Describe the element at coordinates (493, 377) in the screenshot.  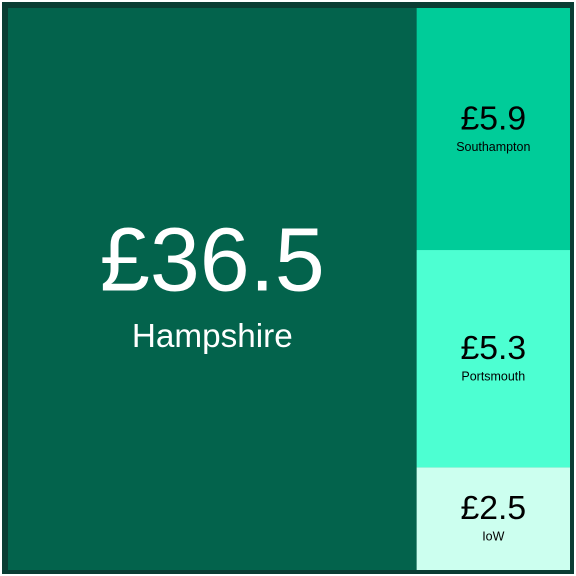
I see `category-label: Portsmouth` at that location.